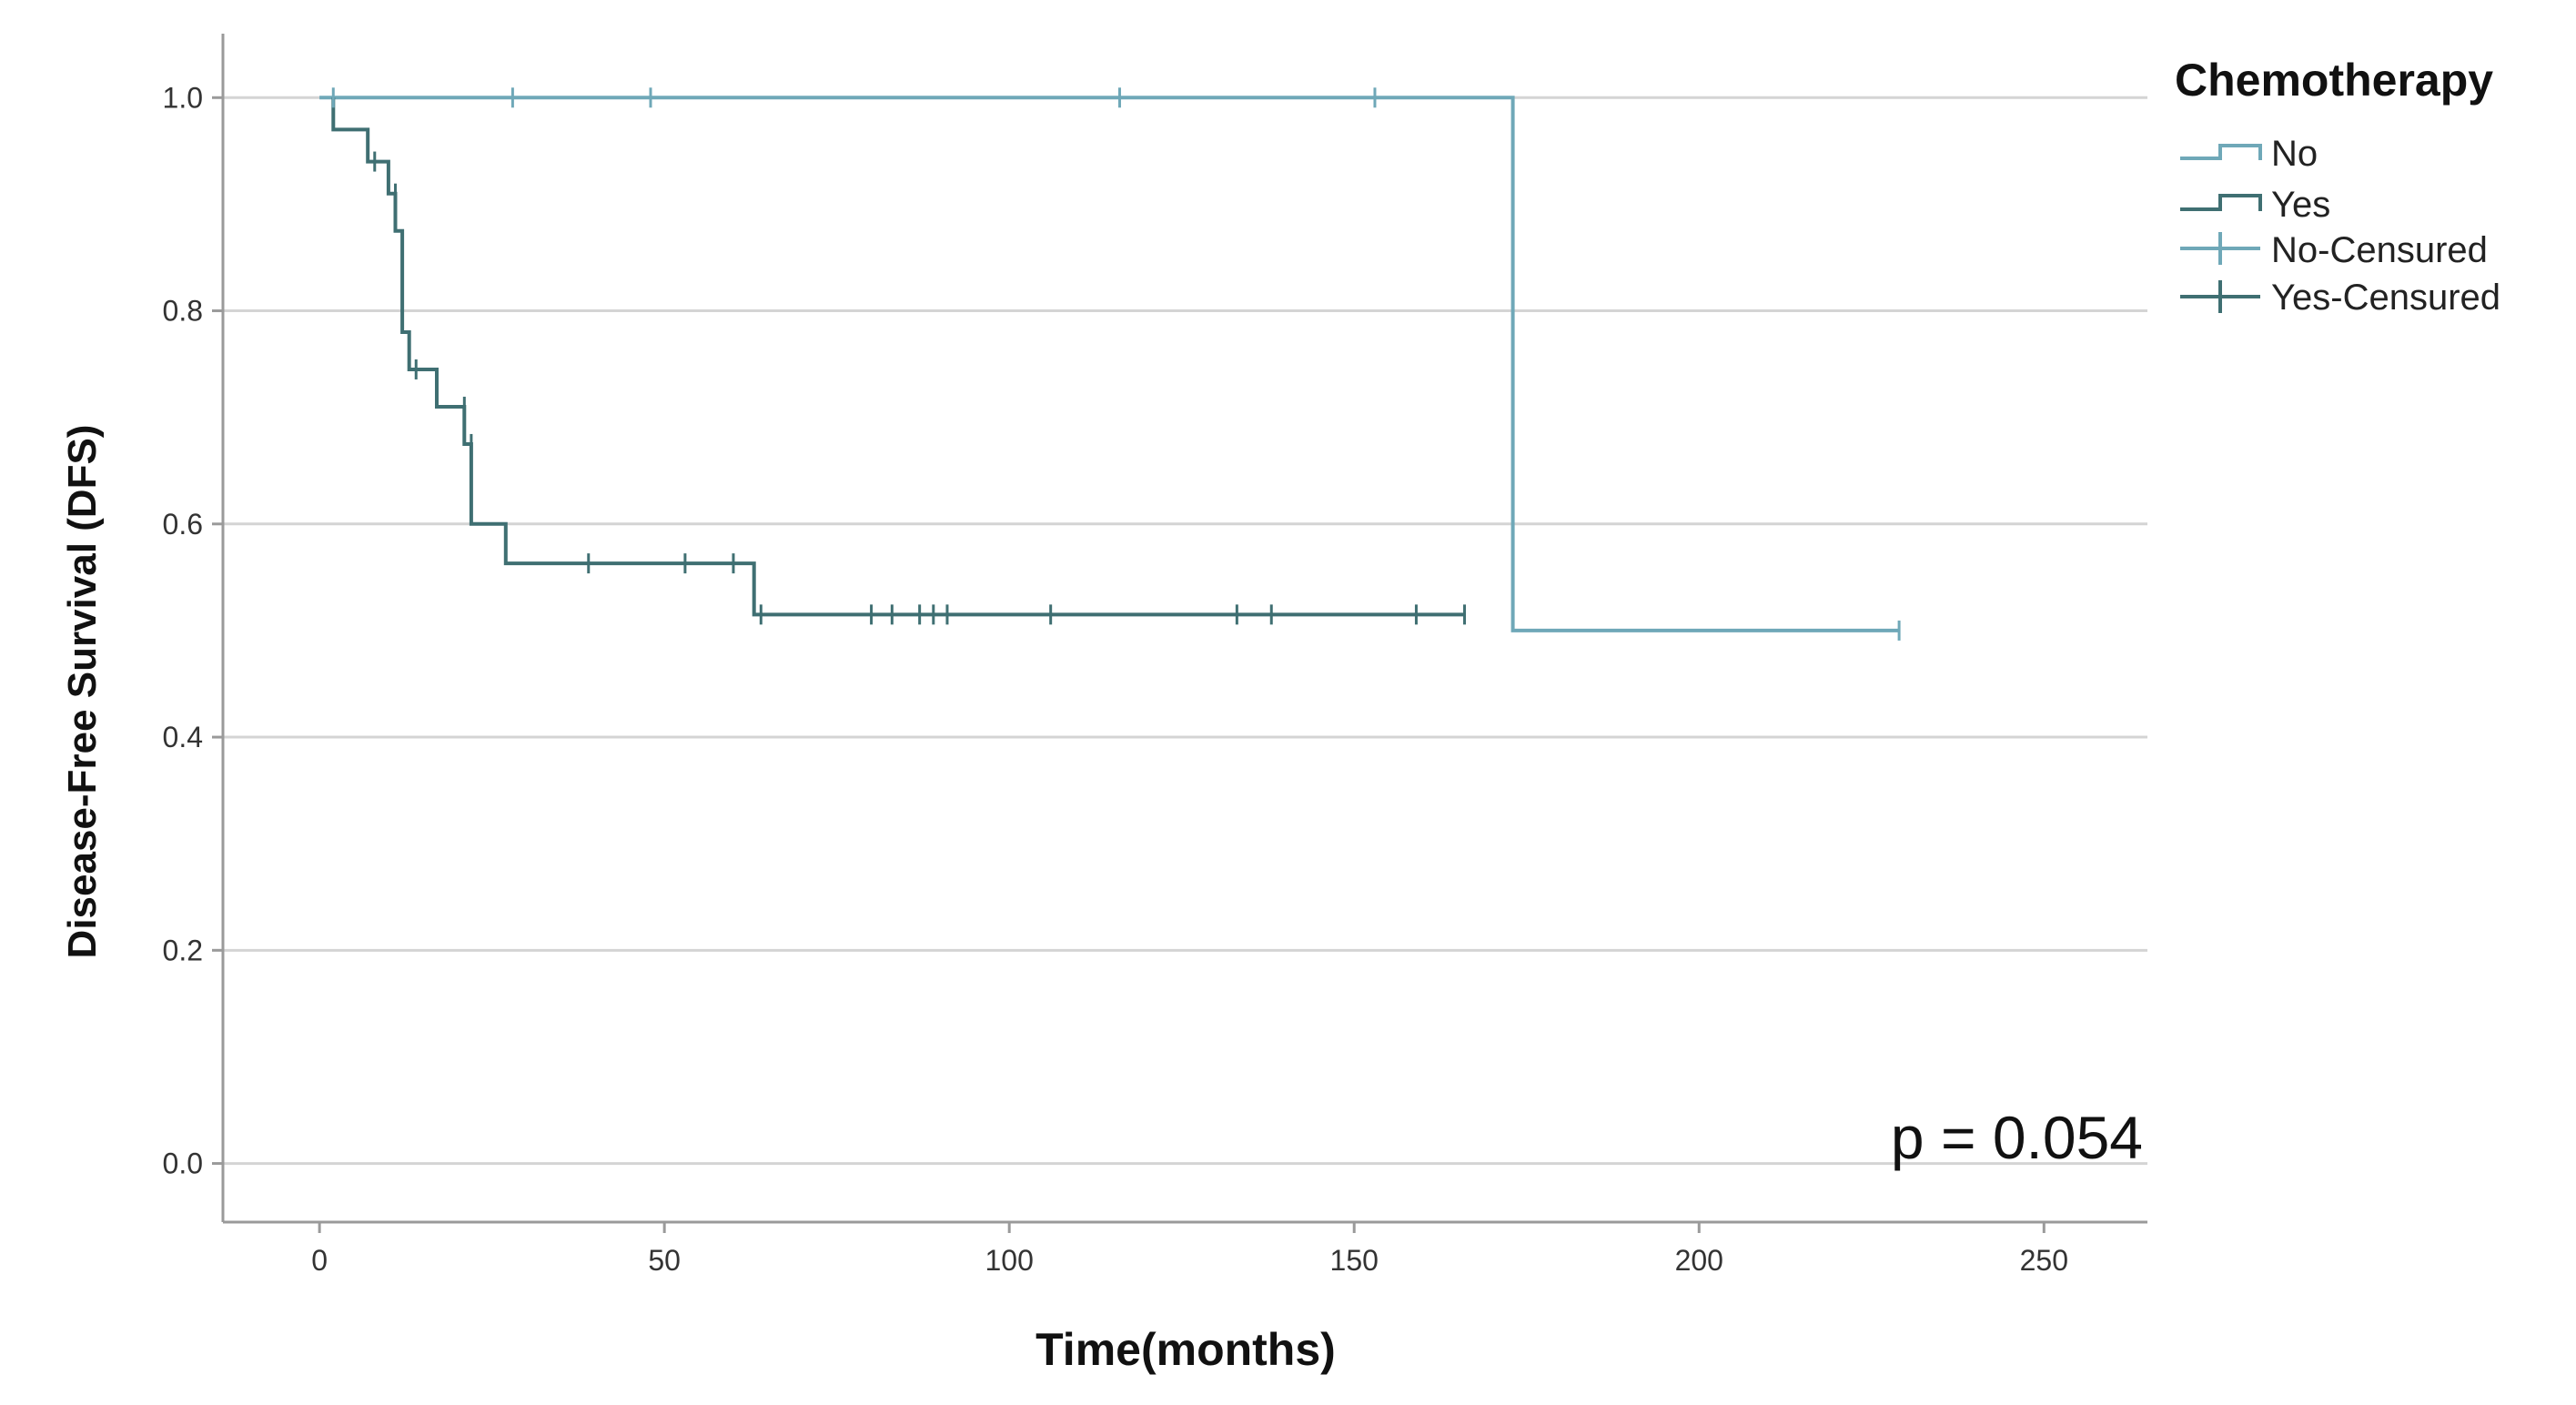 The image size is (2576, 1405). I want to click on y-tick-label: 0.8, so click(183, 311).